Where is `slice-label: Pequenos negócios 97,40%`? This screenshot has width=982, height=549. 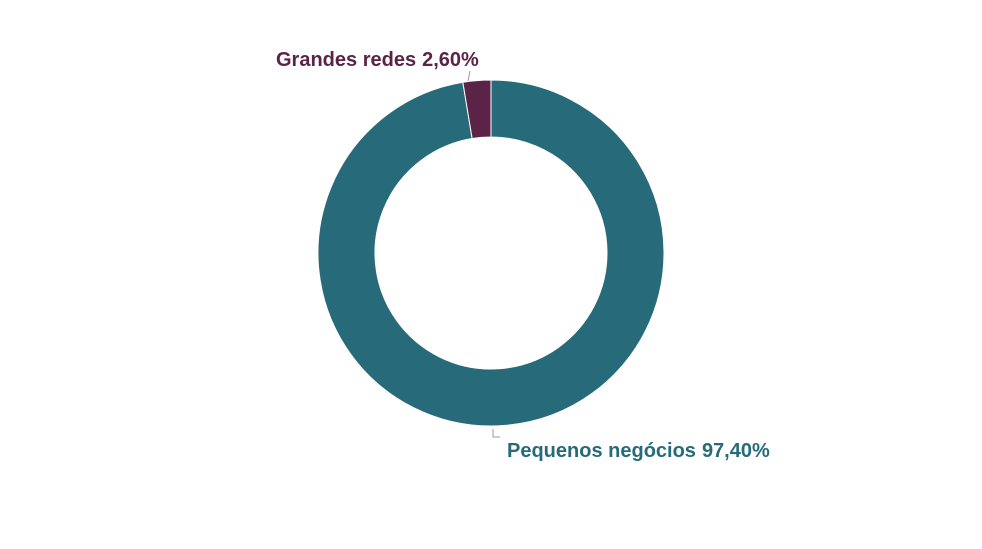 slice-label: Pequenos negócios 97,40% is located at coordinates (638, 451).